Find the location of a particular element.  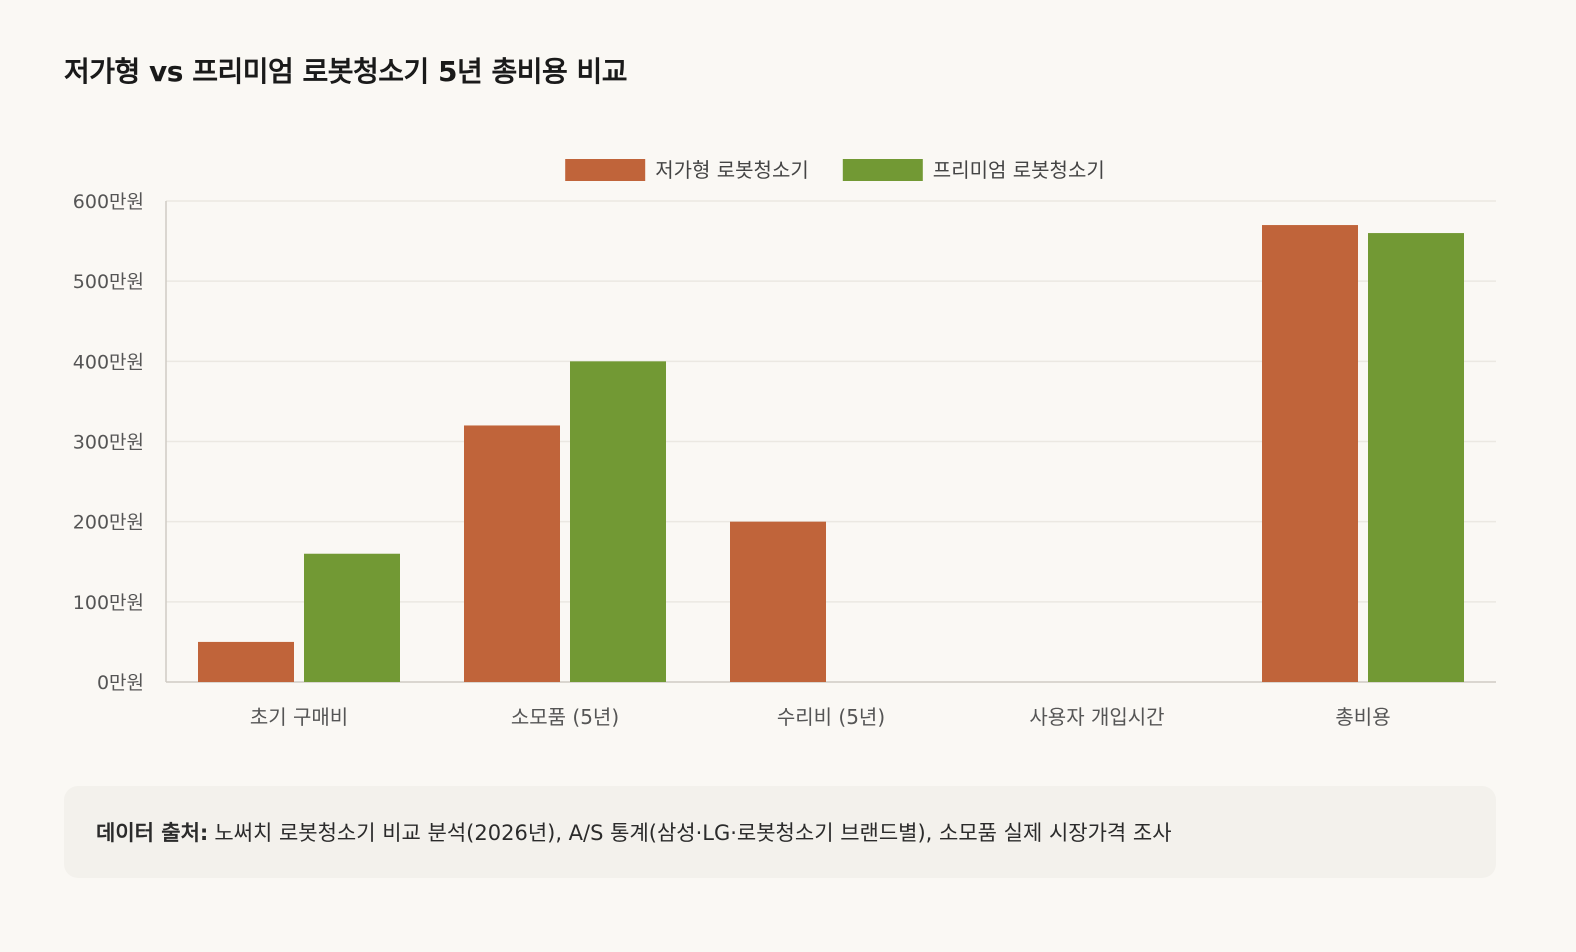

y-tick-label: 400만원 is located at coordinates (108, 362).